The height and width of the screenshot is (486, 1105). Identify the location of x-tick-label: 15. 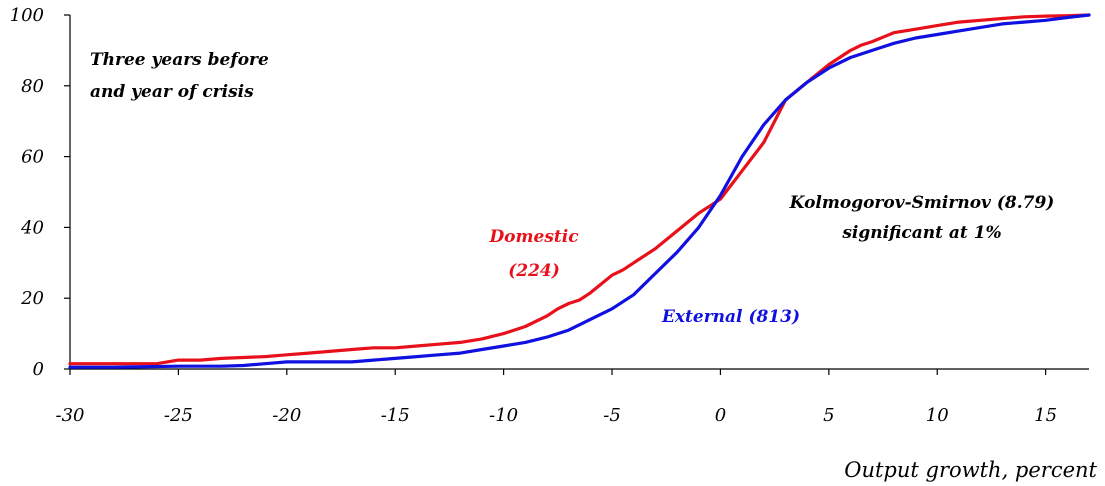
(1045, 415).